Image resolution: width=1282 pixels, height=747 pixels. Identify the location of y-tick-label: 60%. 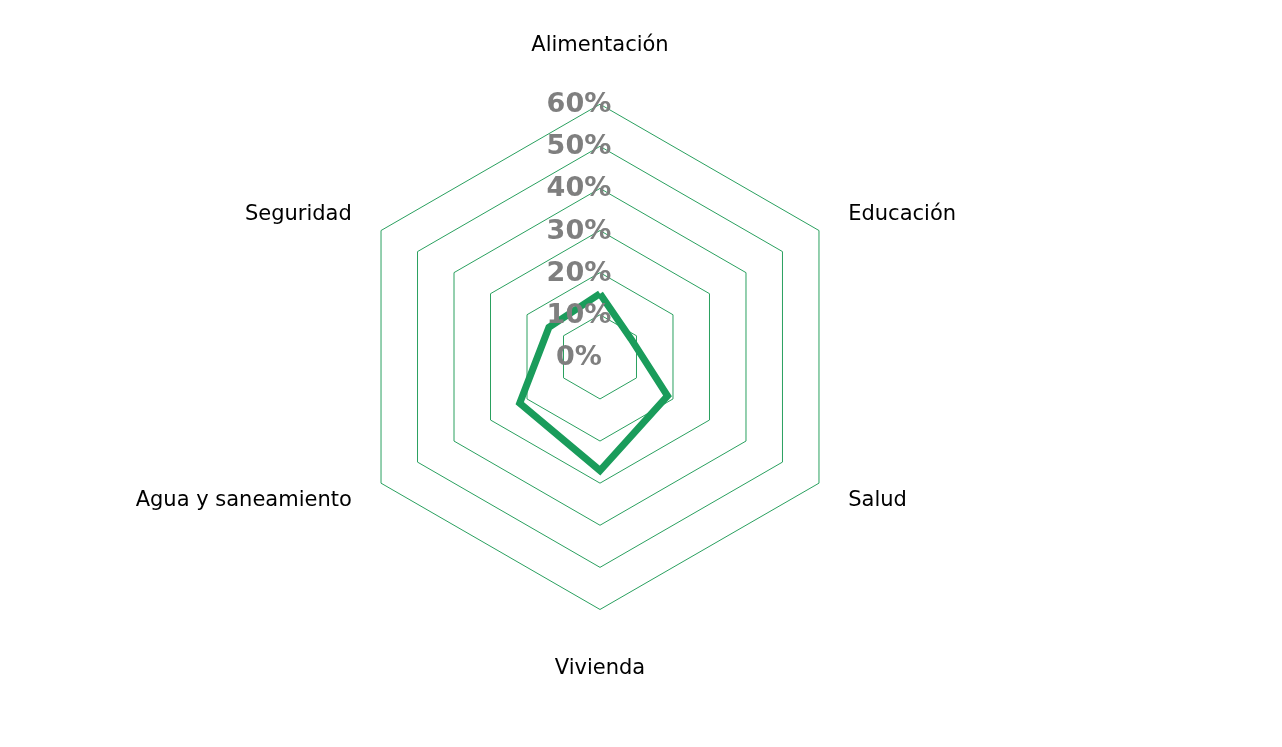
(579, 103).